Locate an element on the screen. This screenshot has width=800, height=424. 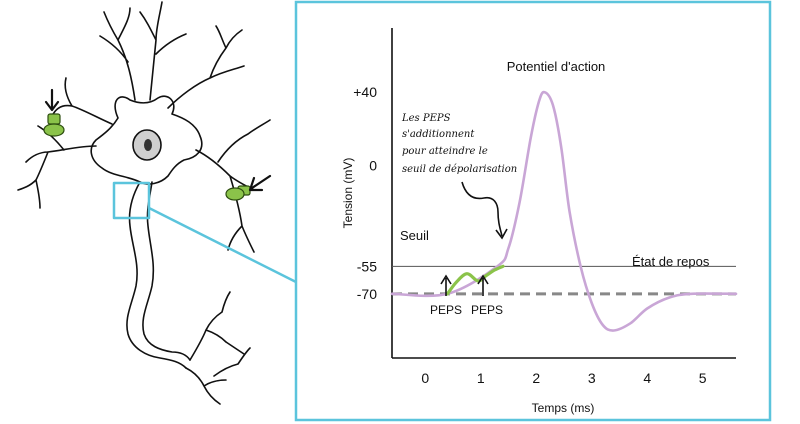
soma-outline is located at coordinates (146, 140).